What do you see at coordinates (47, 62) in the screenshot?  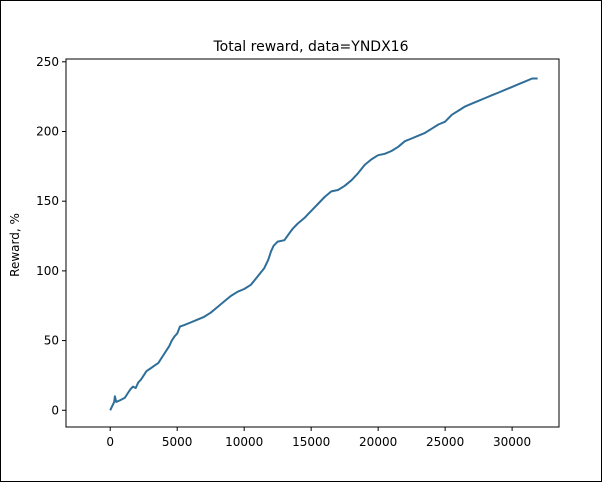 I see `y-tick-label: 250` at bounding box center [47, 62].